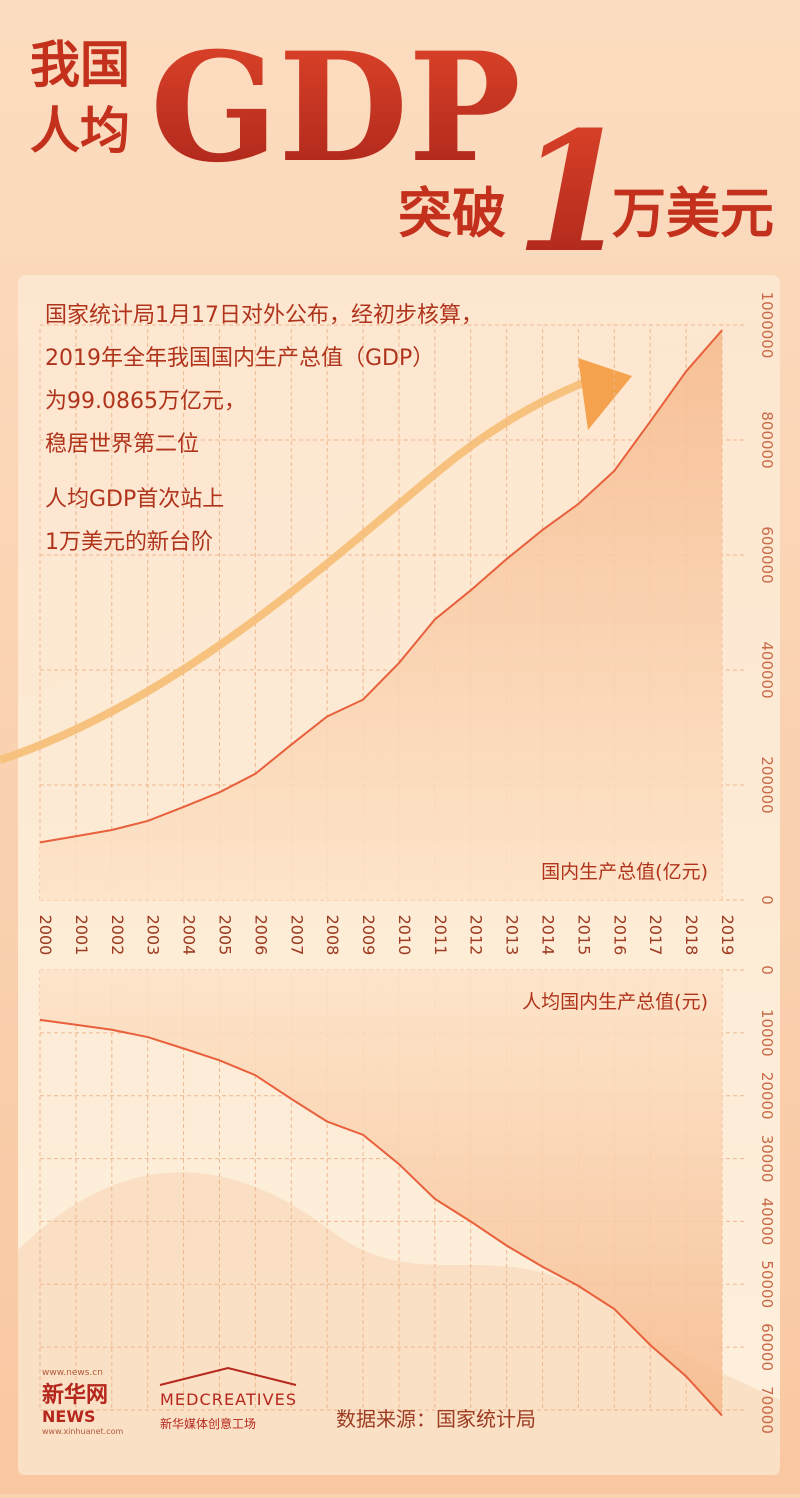 The image size is (800, 1498). What do you see at coordinates (224, 935) in the screenshot?
I see `x-tick-label: 2005` at bounding box center [224, 935].